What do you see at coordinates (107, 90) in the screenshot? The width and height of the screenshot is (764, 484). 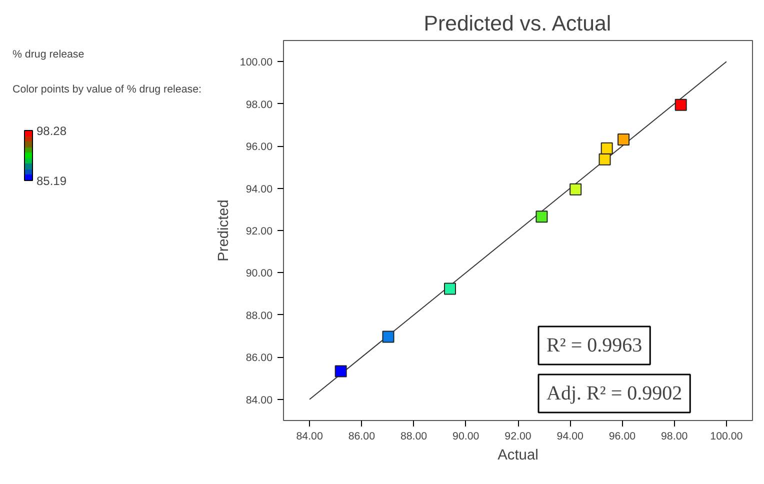 I see `color-bar-title: Color points by value of % drug release:` at bounding box center [107, 90].